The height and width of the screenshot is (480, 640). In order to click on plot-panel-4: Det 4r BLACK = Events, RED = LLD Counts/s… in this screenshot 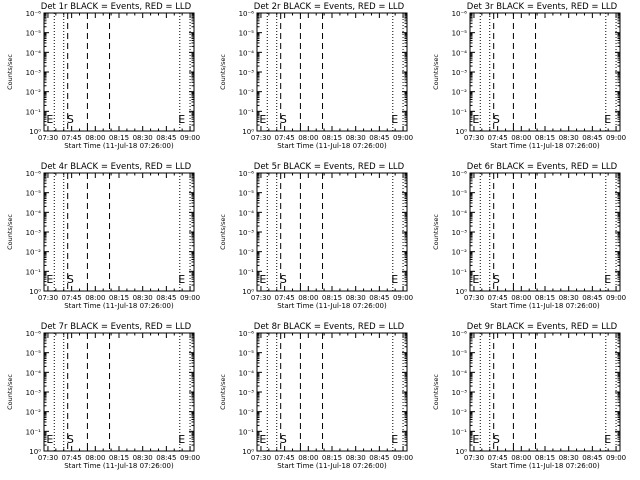, I will do `click(103, 236)`.